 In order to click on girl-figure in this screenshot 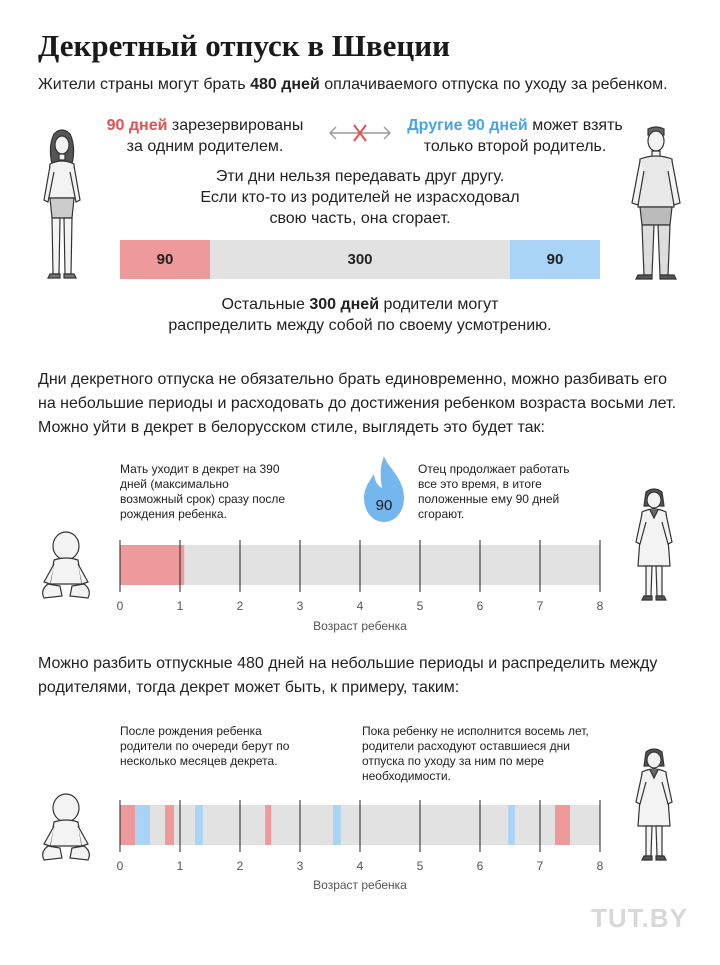, I will do `click(654, 544)`.